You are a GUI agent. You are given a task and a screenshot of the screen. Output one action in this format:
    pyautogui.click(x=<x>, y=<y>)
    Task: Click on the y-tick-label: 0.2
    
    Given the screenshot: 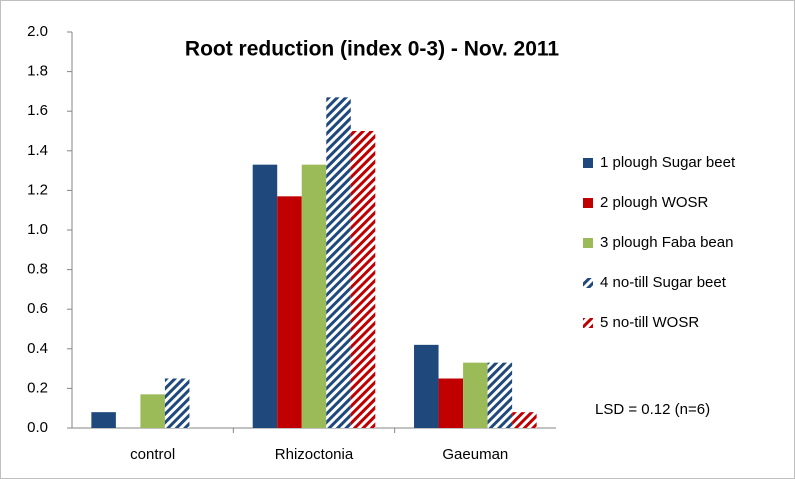 What is the action you would take?
    pyautogui.click(x=37, y=387)
    